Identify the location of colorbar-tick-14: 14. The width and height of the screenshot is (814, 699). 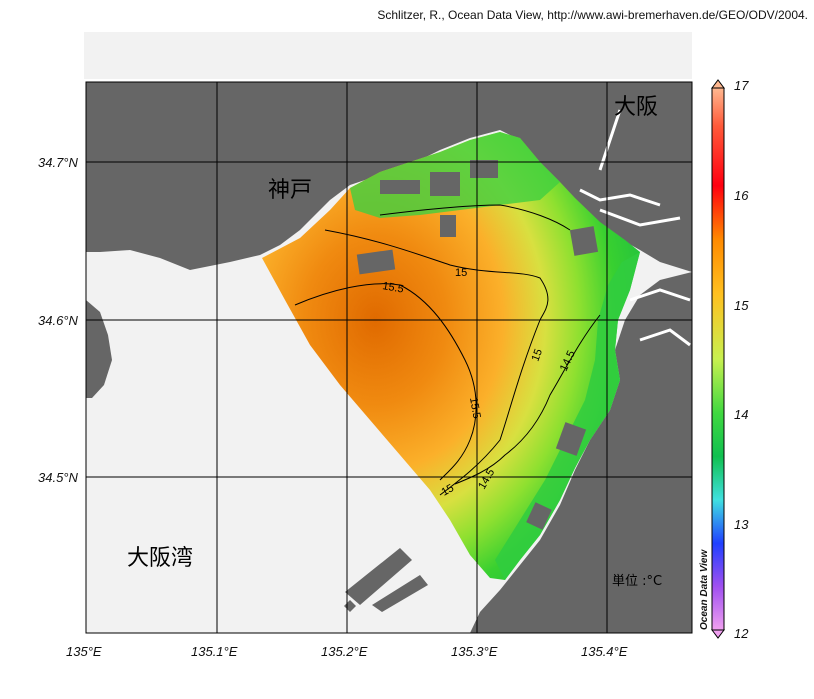
(741, 414).